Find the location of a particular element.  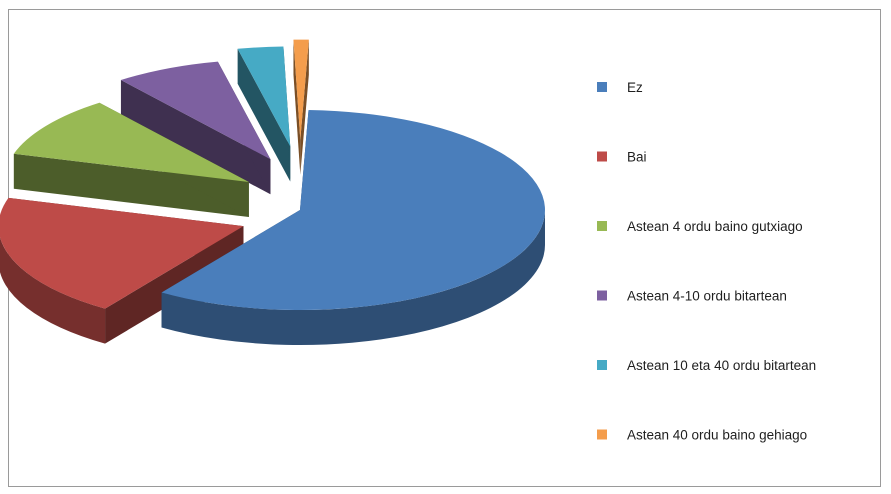

legend-item: Astean 4-10 ordu bitartean is located at coordinates (692, 296).